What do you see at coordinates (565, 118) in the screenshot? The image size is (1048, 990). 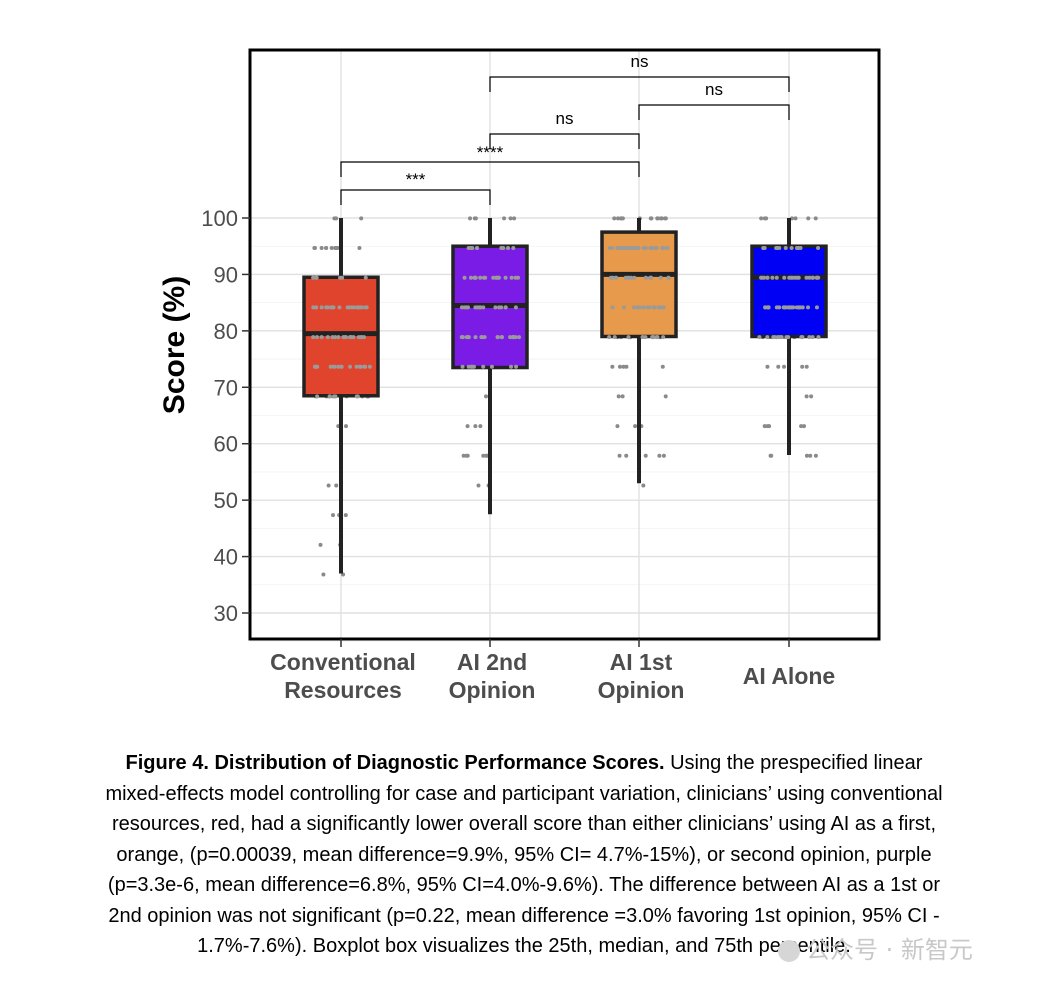 I see `significance-label: ns` at bounding box center [565, 118].